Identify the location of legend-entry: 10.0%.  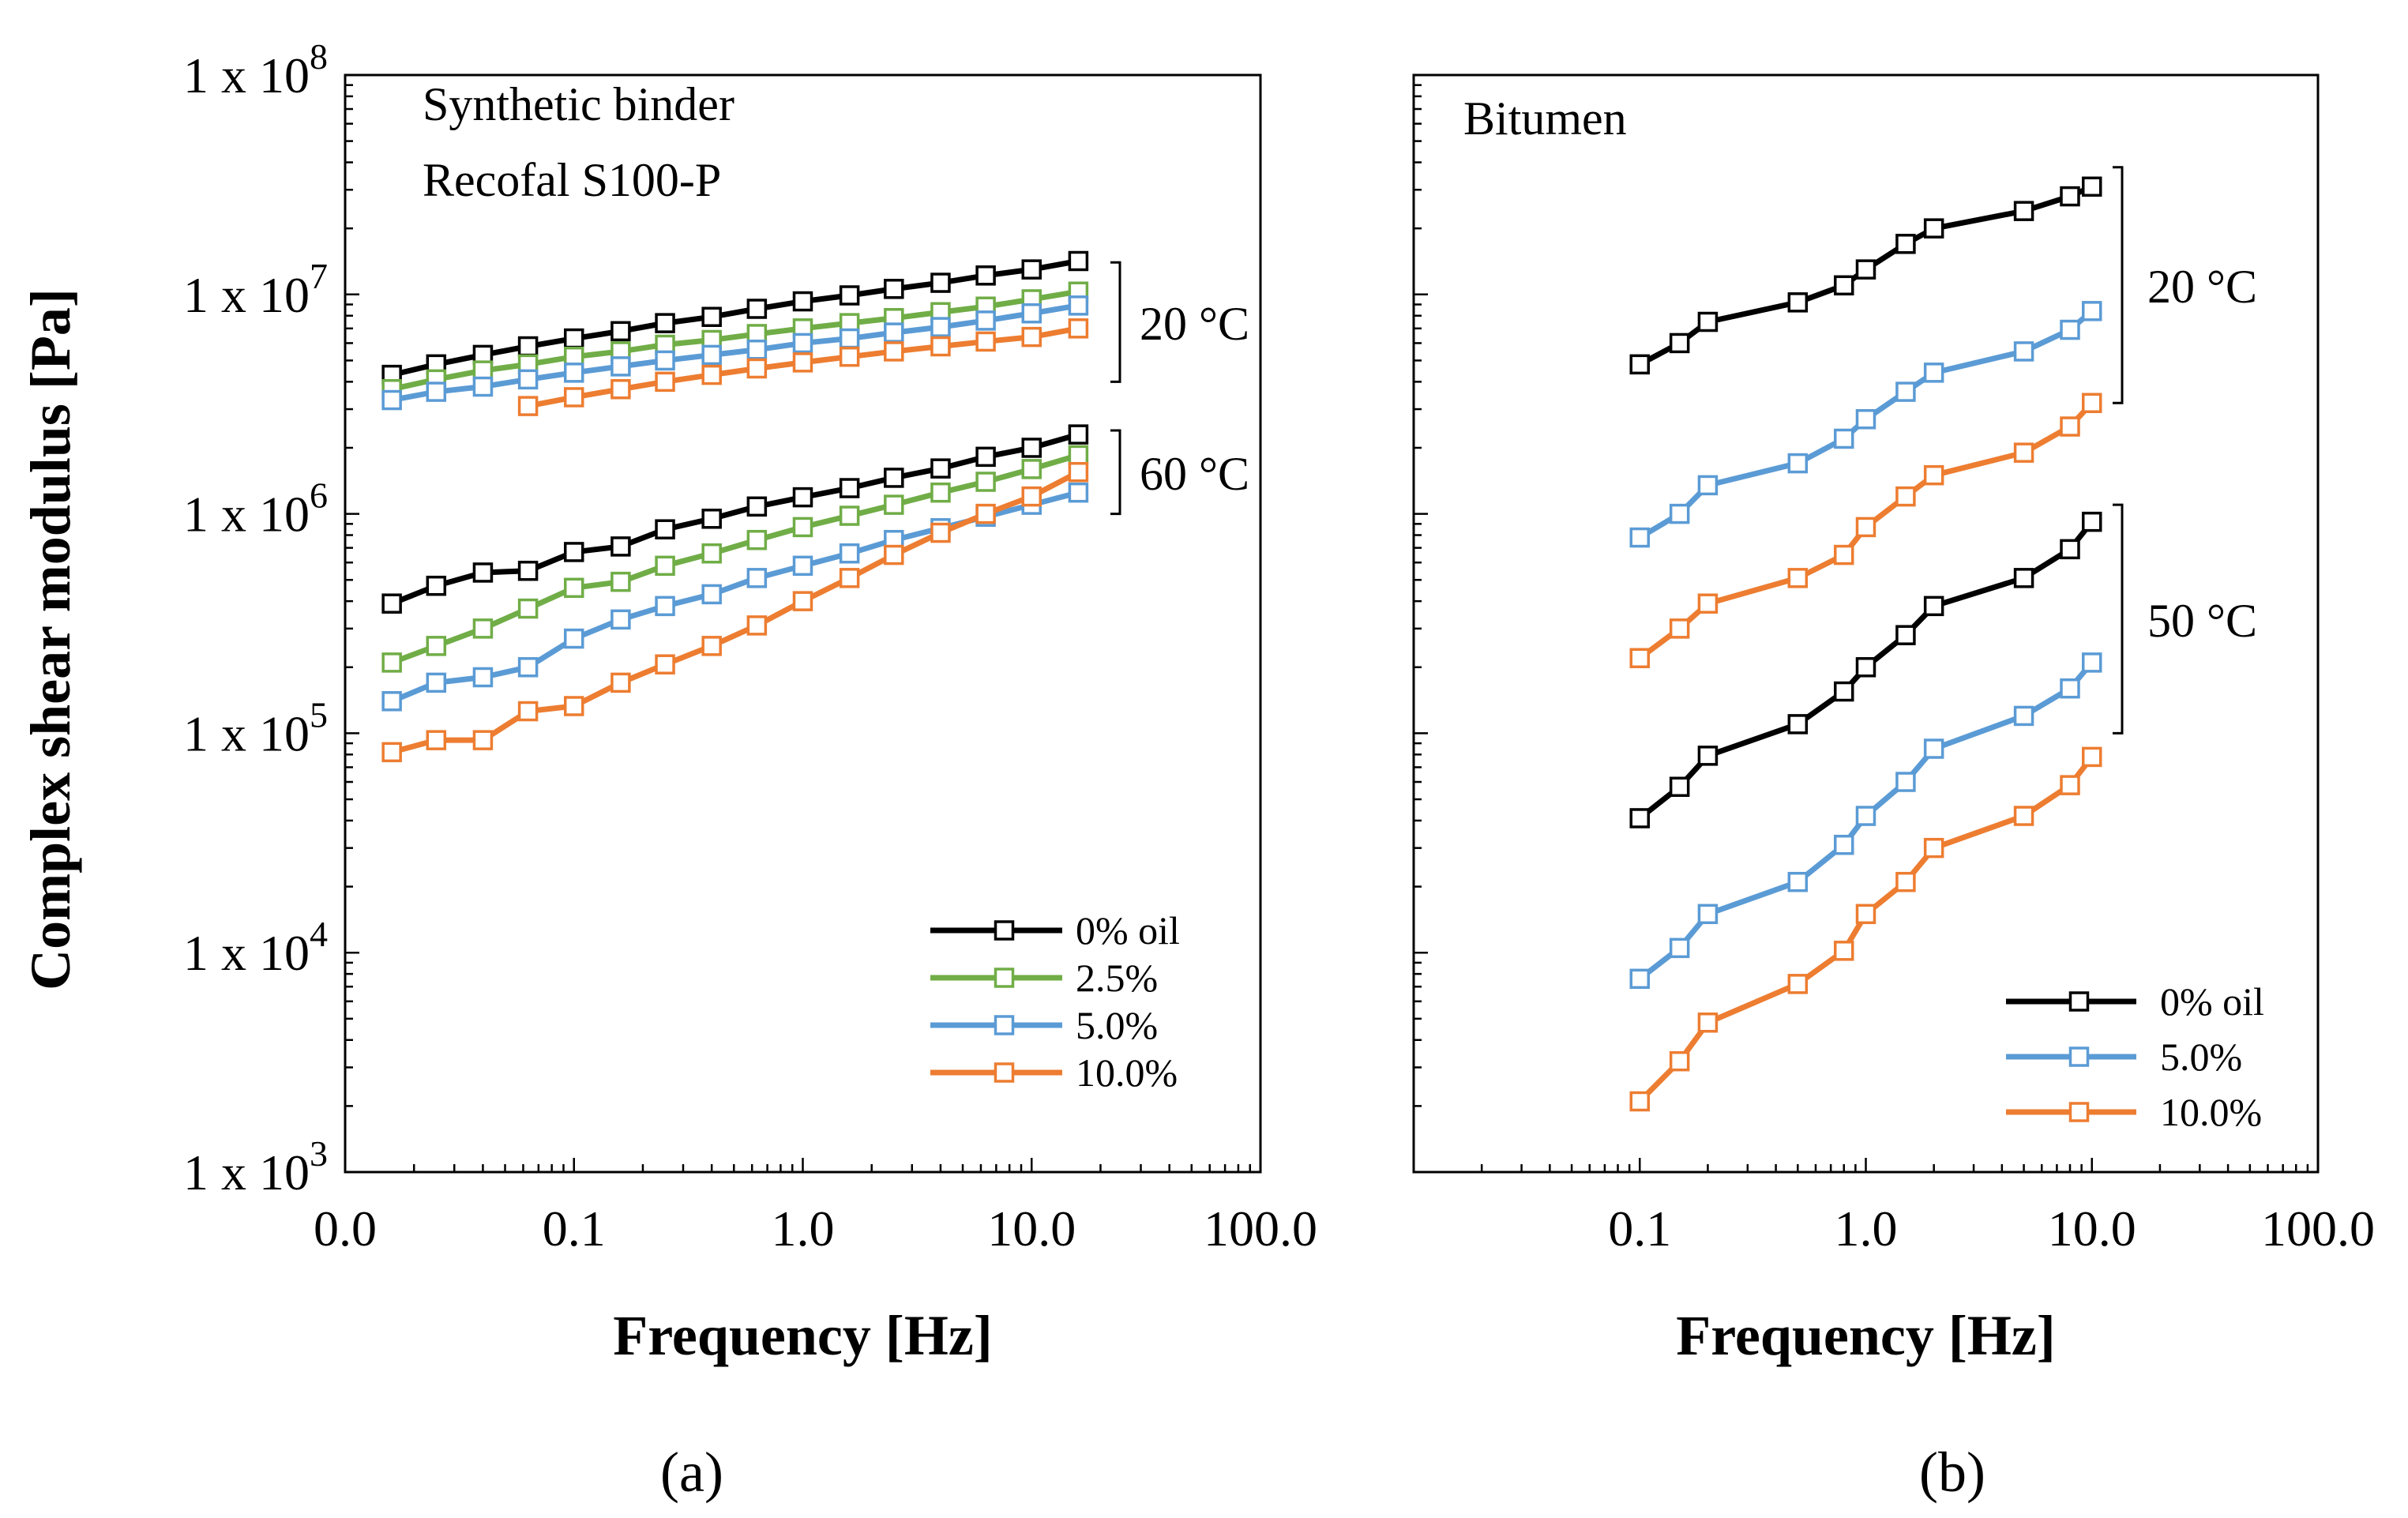
(1054, 1072).